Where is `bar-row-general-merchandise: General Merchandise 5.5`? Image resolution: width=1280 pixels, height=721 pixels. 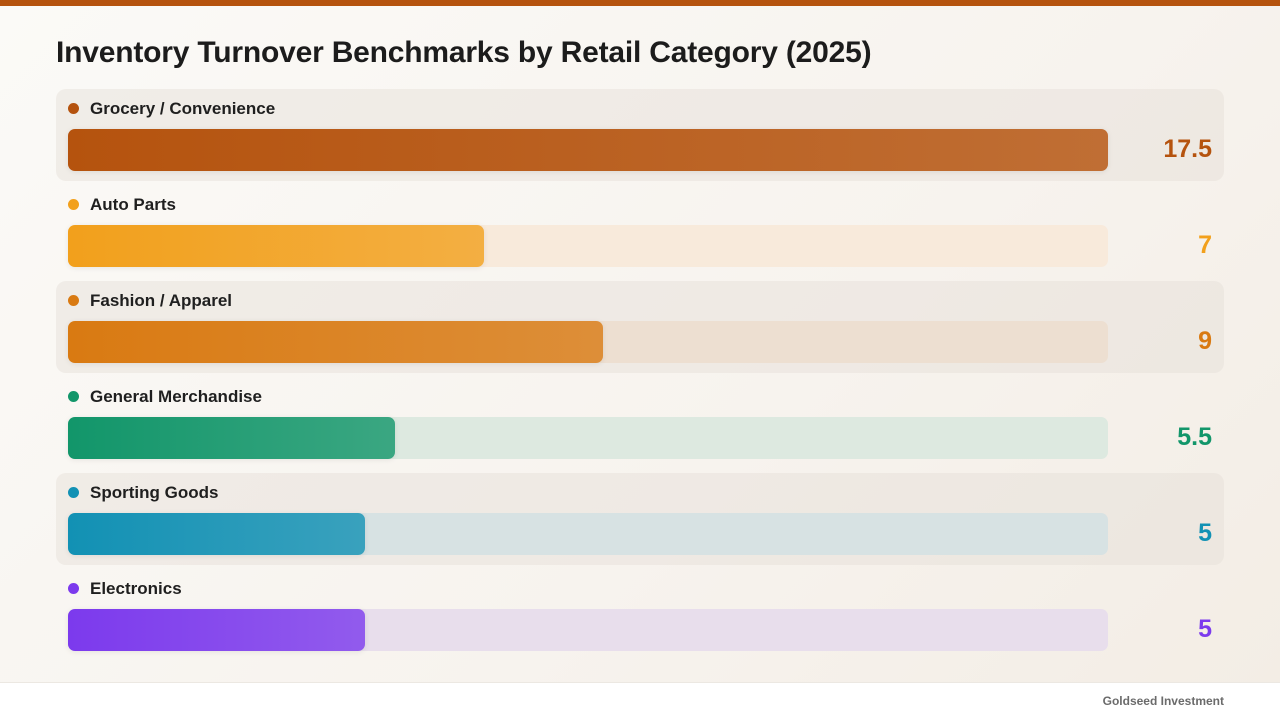
bar-row-general-merchandise: General Merchandise 5.5 is located at coordinates (640, 423).